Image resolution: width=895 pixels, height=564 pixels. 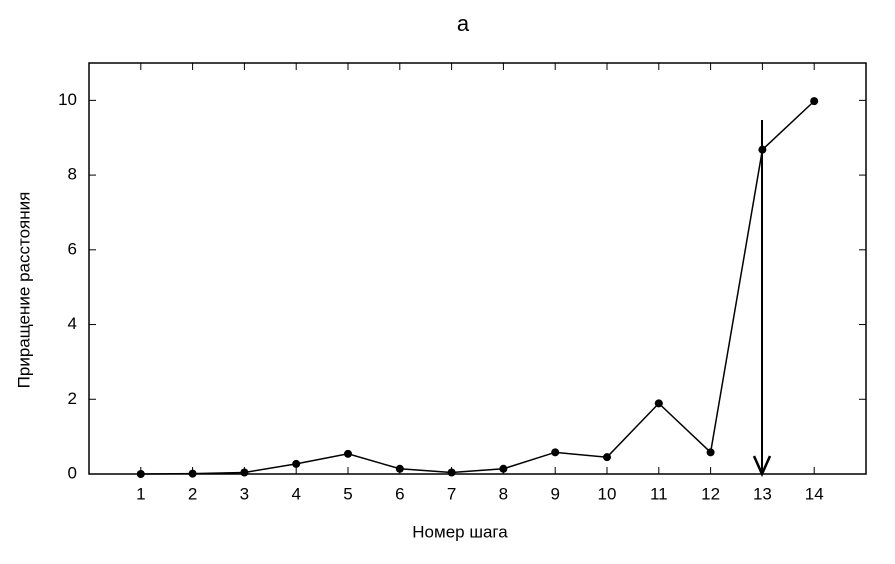 I want to click on x-tick-label: 12, so click(x=710, y=493).